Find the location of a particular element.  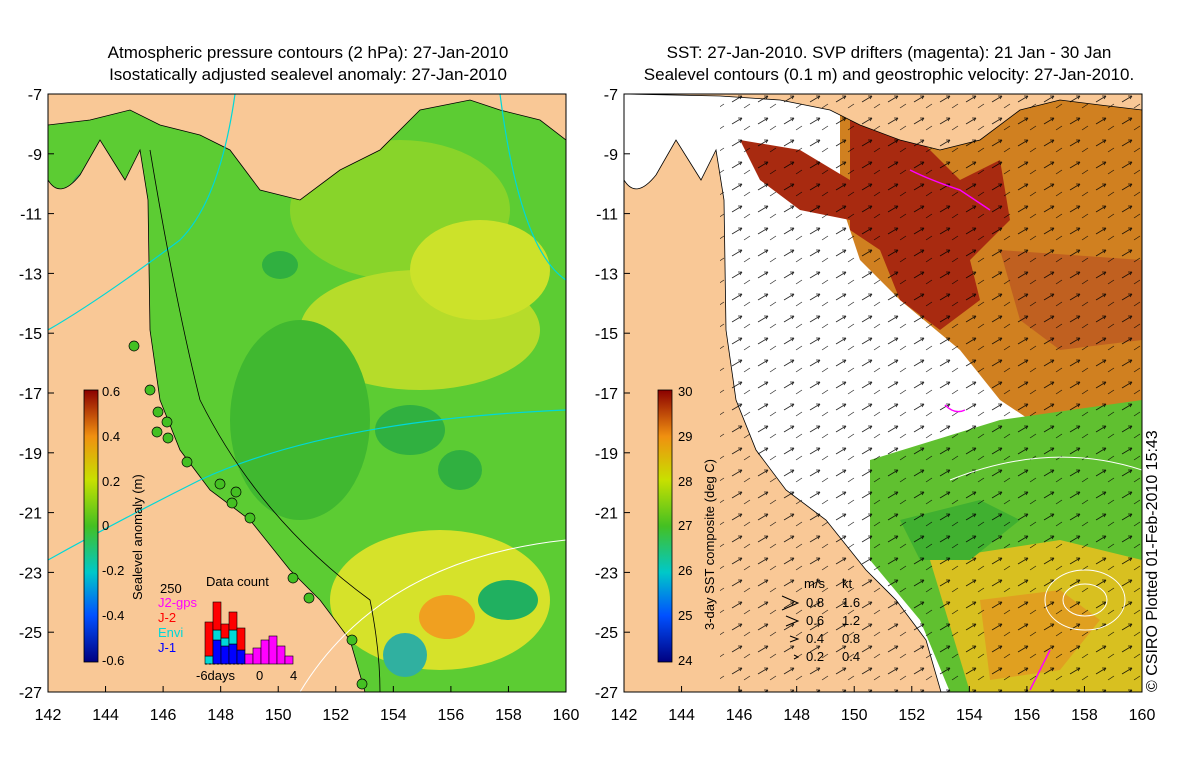

left-lon-label: 156 is located at coordinates (451, 715).